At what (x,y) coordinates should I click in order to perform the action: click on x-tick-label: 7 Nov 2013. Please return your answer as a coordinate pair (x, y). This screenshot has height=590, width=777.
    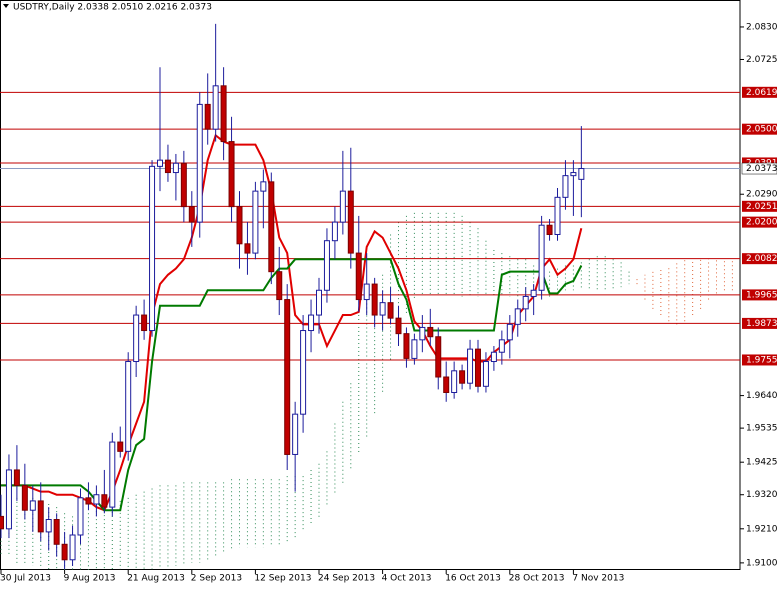
    Looking at the image, I should click on (598, 579).